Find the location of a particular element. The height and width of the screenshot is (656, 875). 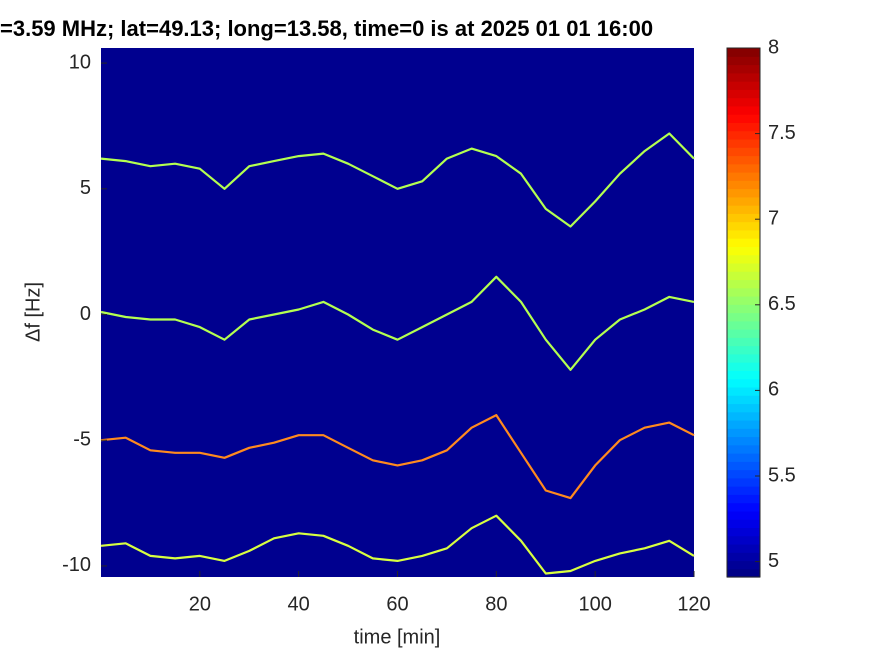

y-tick-label: -10 is located at coordinates (76, 565).